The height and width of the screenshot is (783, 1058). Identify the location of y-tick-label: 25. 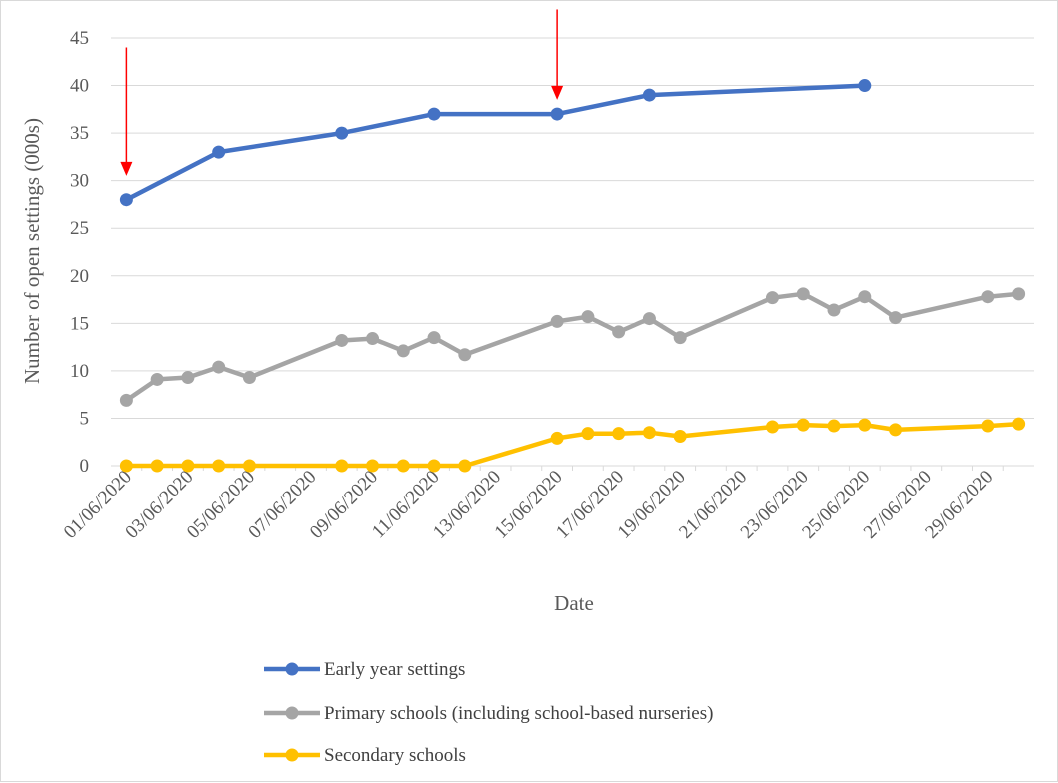
(79, 228).